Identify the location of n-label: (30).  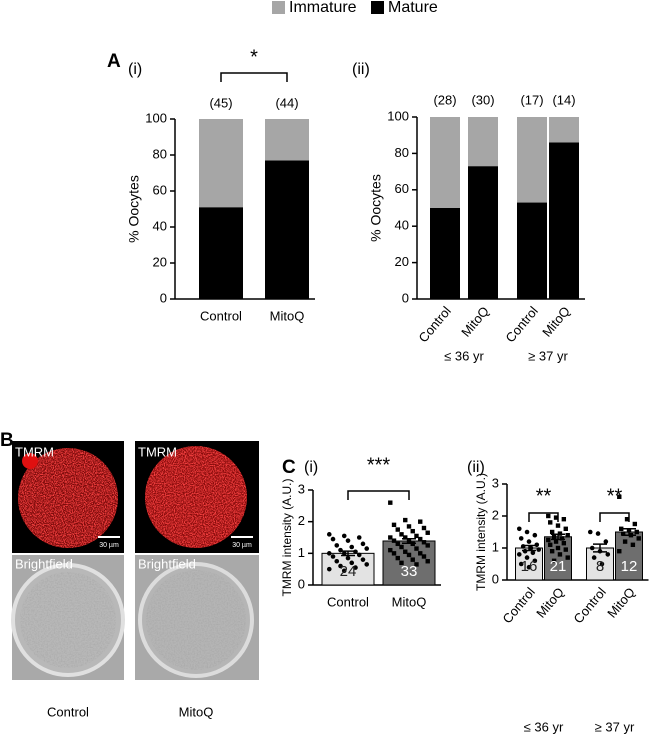
(482, 99).